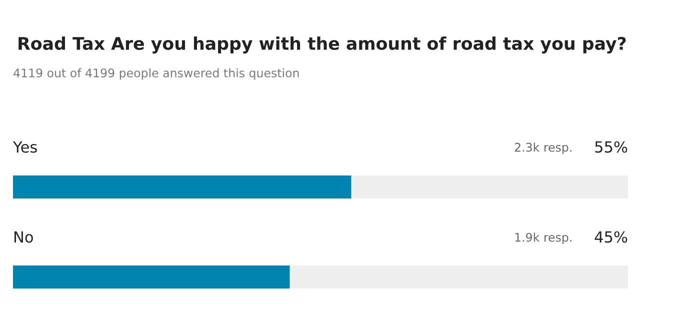 This screenshot has width=674, height=331. What do you see at coordinates (156, 74) in the screenshot?
I see `chart-subtitle: 4119 out of 4199 people answered this question` at bounding box center [156, 74].